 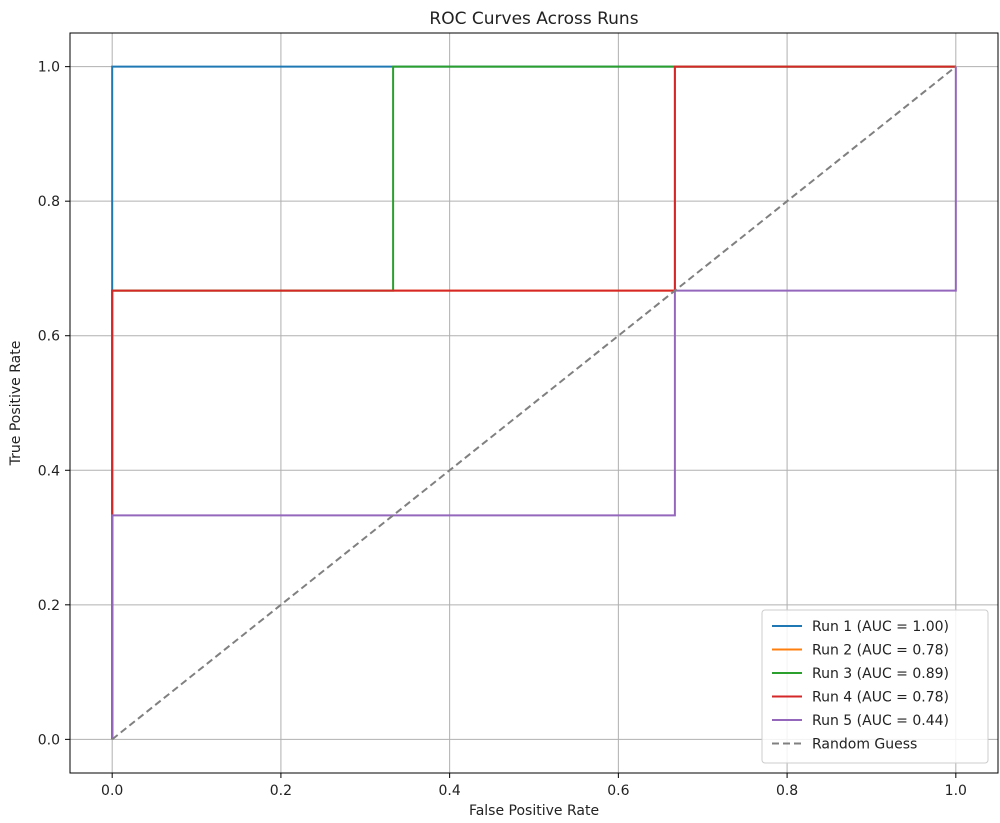 What do you see at coordinates (49, 68) in the screenshot?
I see `y-tick-label: 1.0` at bounding box center [49, 68].